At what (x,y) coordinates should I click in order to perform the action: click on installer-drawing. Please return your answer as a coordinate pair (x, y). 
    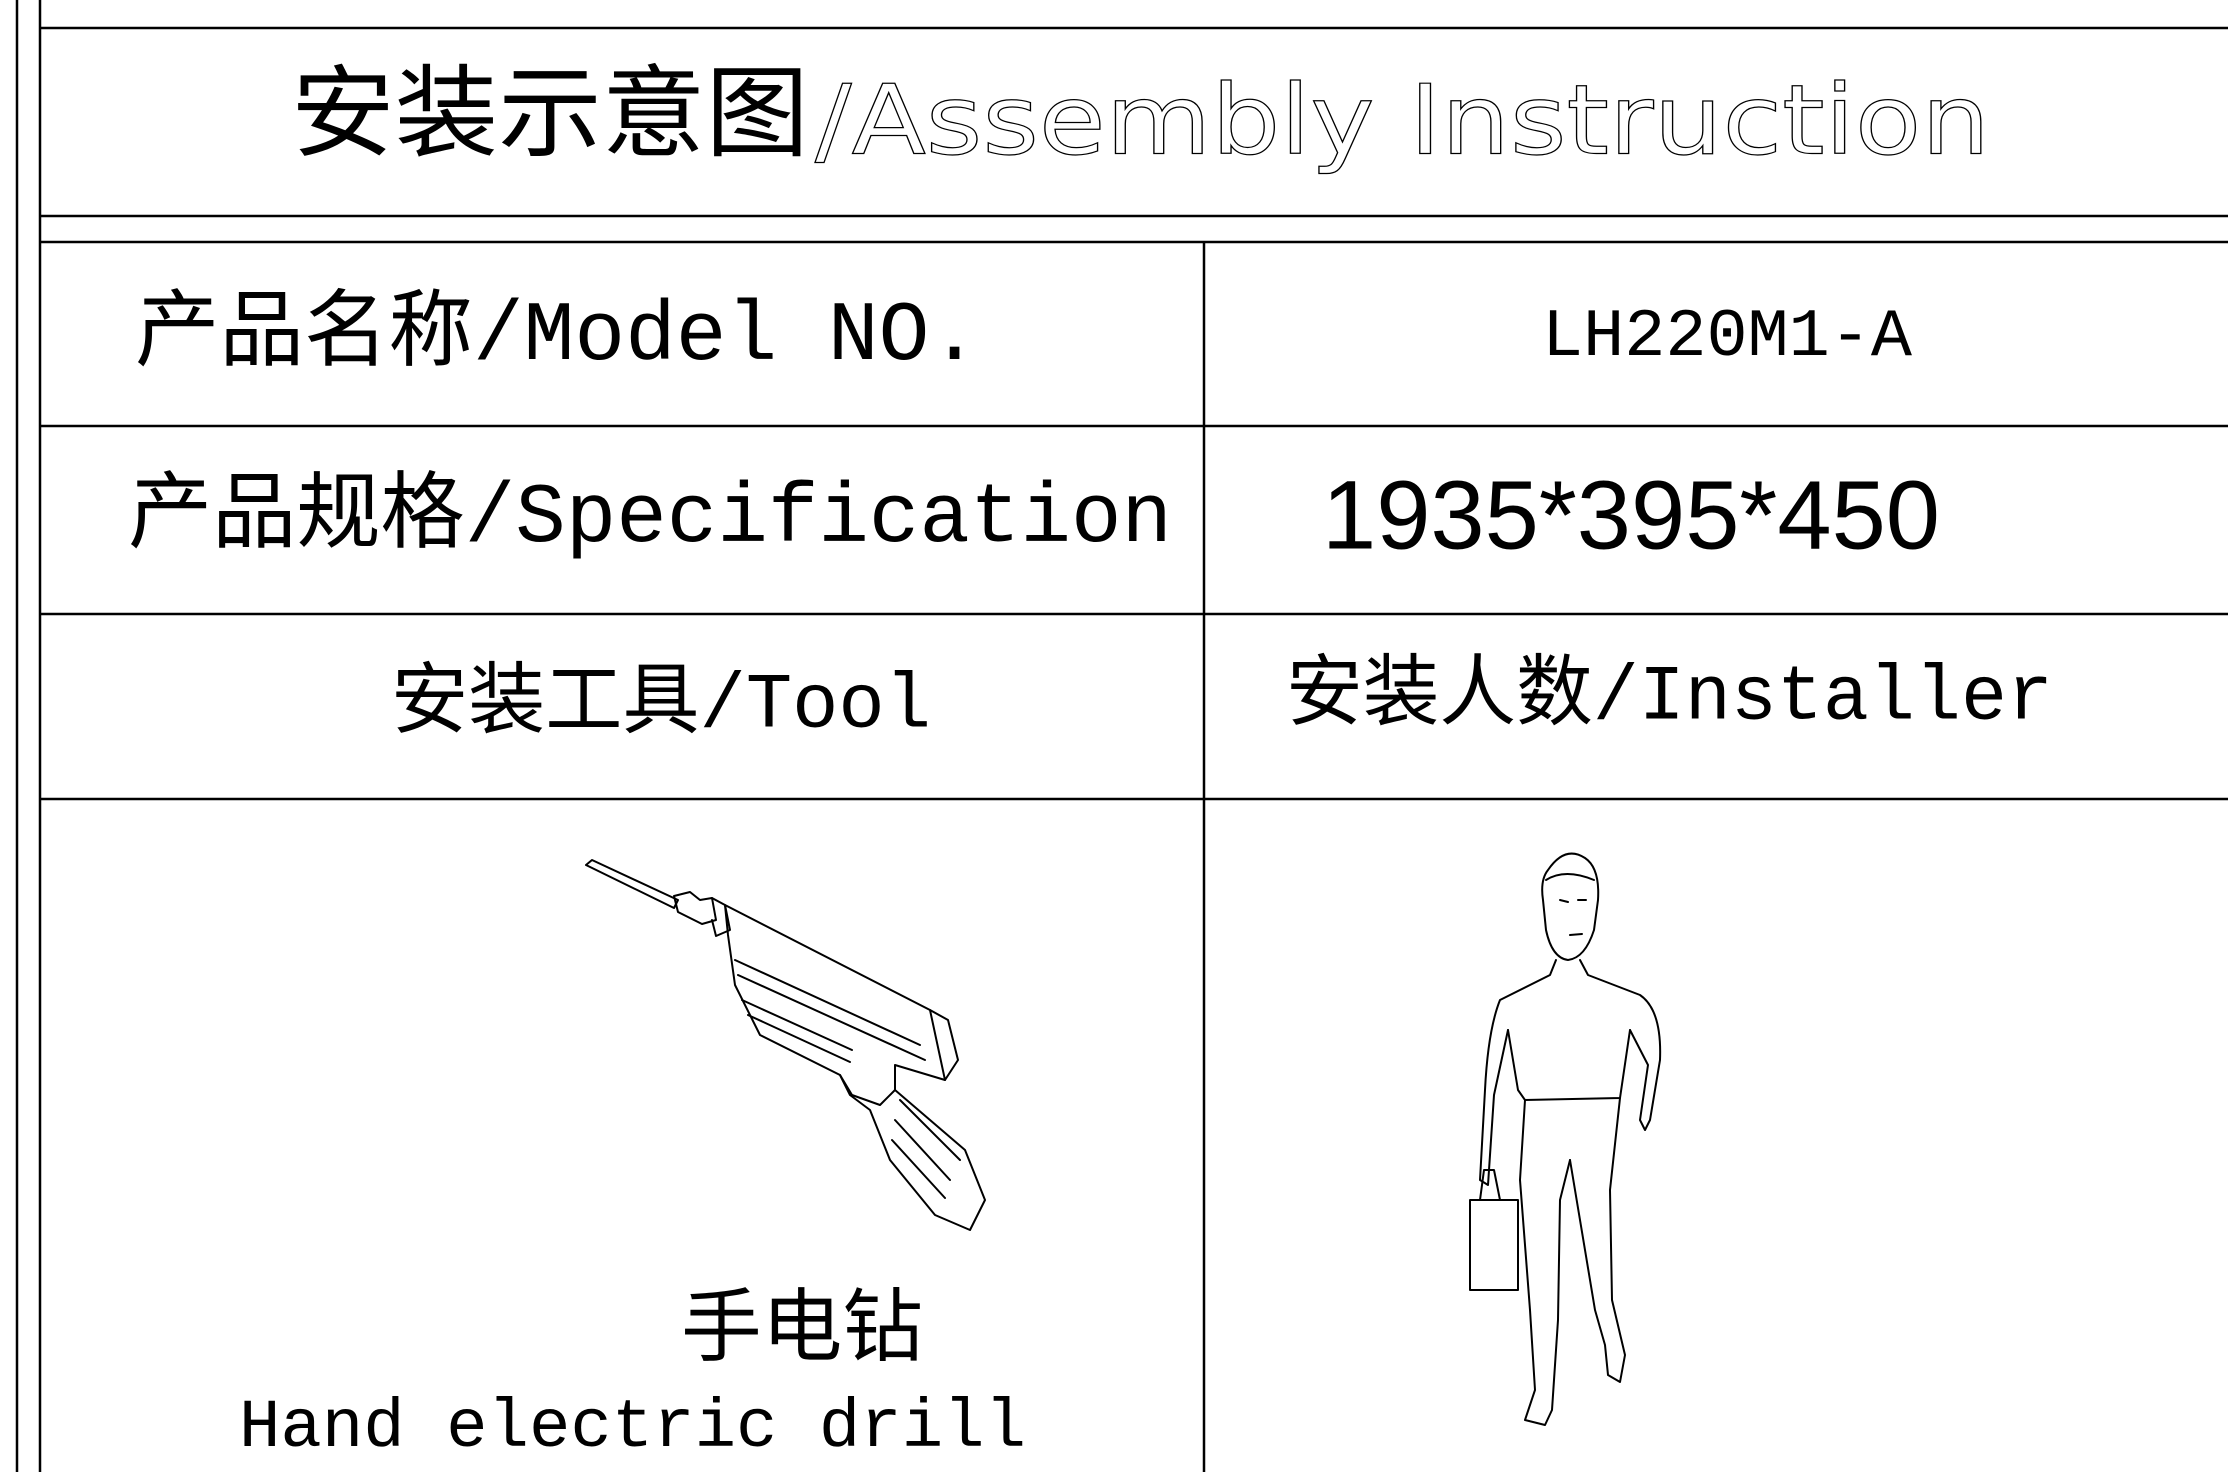
    Looking at the image, I should click on (1565, 1139).